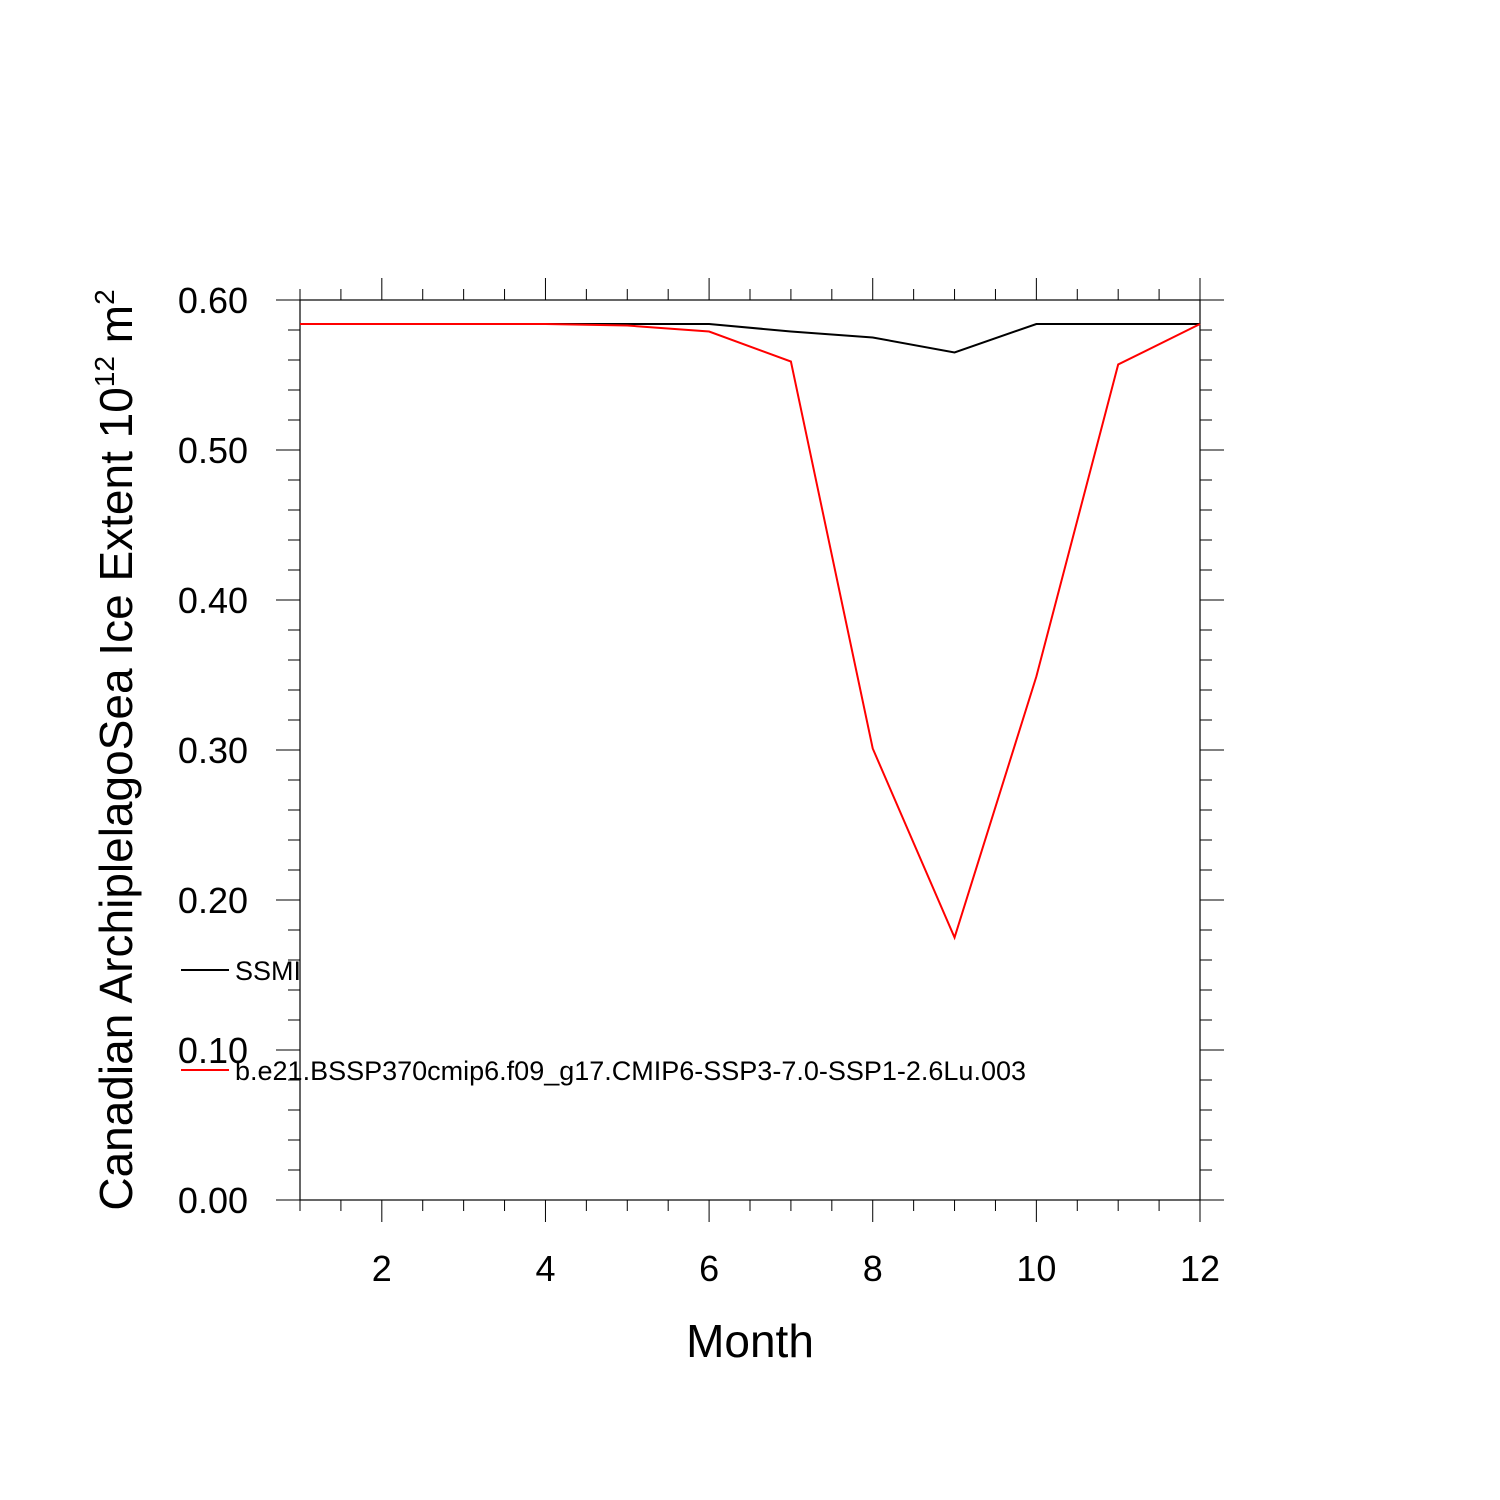  What do you see at coordinates (213, 300) in the screenshot?
I see `y-tick-label: 0.60` at bounding box center [213, 300].